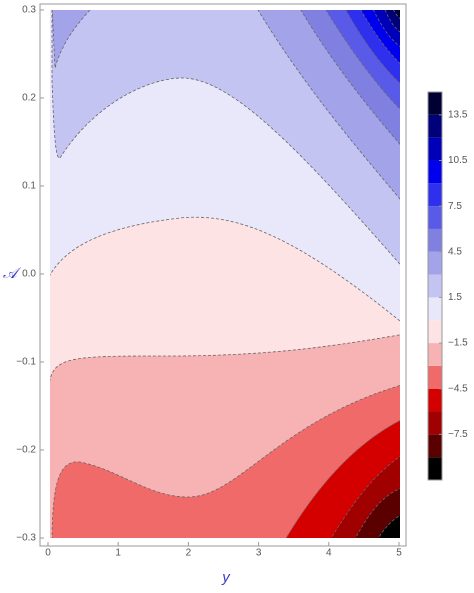  Describe the element at coordinates (29, 98) in the screenshot. I see `y-tick-label: 0.2` at that location.